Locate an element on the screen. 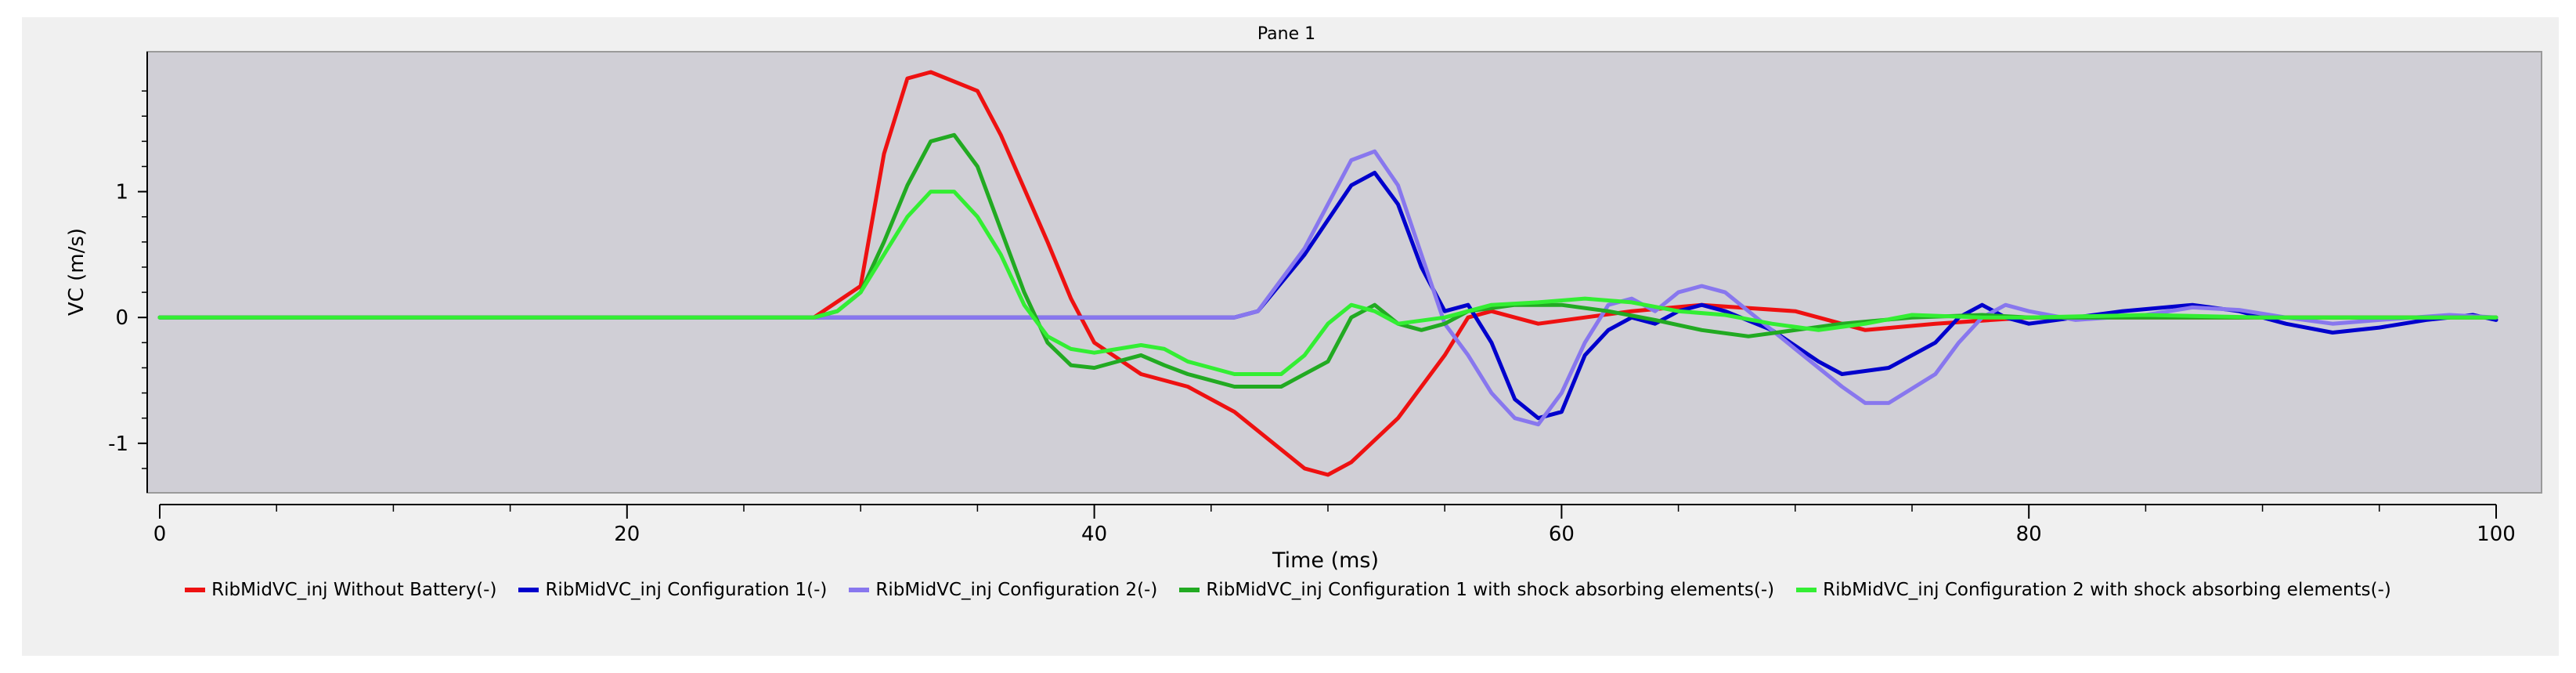 The image size is (2576, 673). x-tick-label: 80 is located at coordinates (2029, 534).